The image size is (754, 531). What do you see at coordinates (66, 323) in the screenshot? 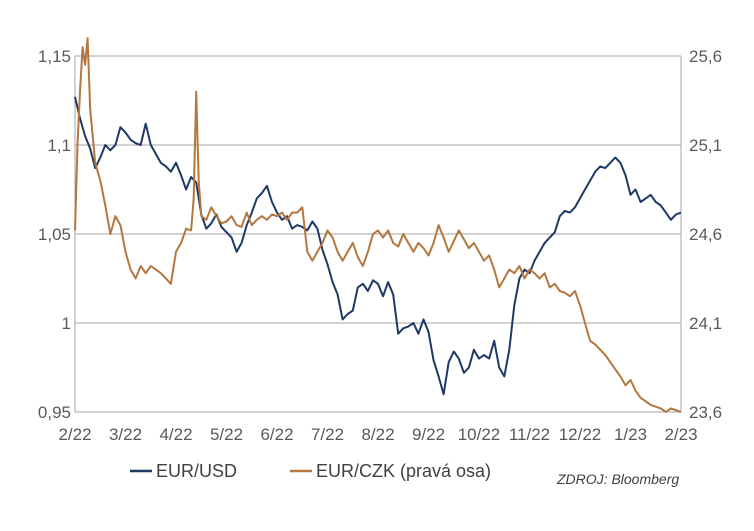
I see `left-tick-label: 1` at bounding box center [66, 323].